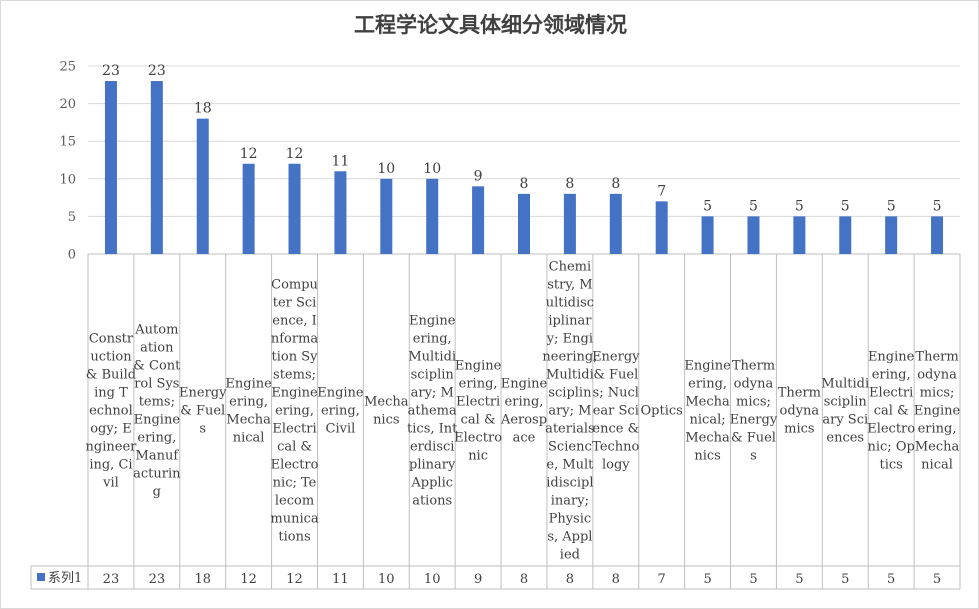 This screenshot has height=609, width=979. Describe the element at coordinates (570, 303) in the screenshot. I see `category-label-line: ultidisc` at that location.